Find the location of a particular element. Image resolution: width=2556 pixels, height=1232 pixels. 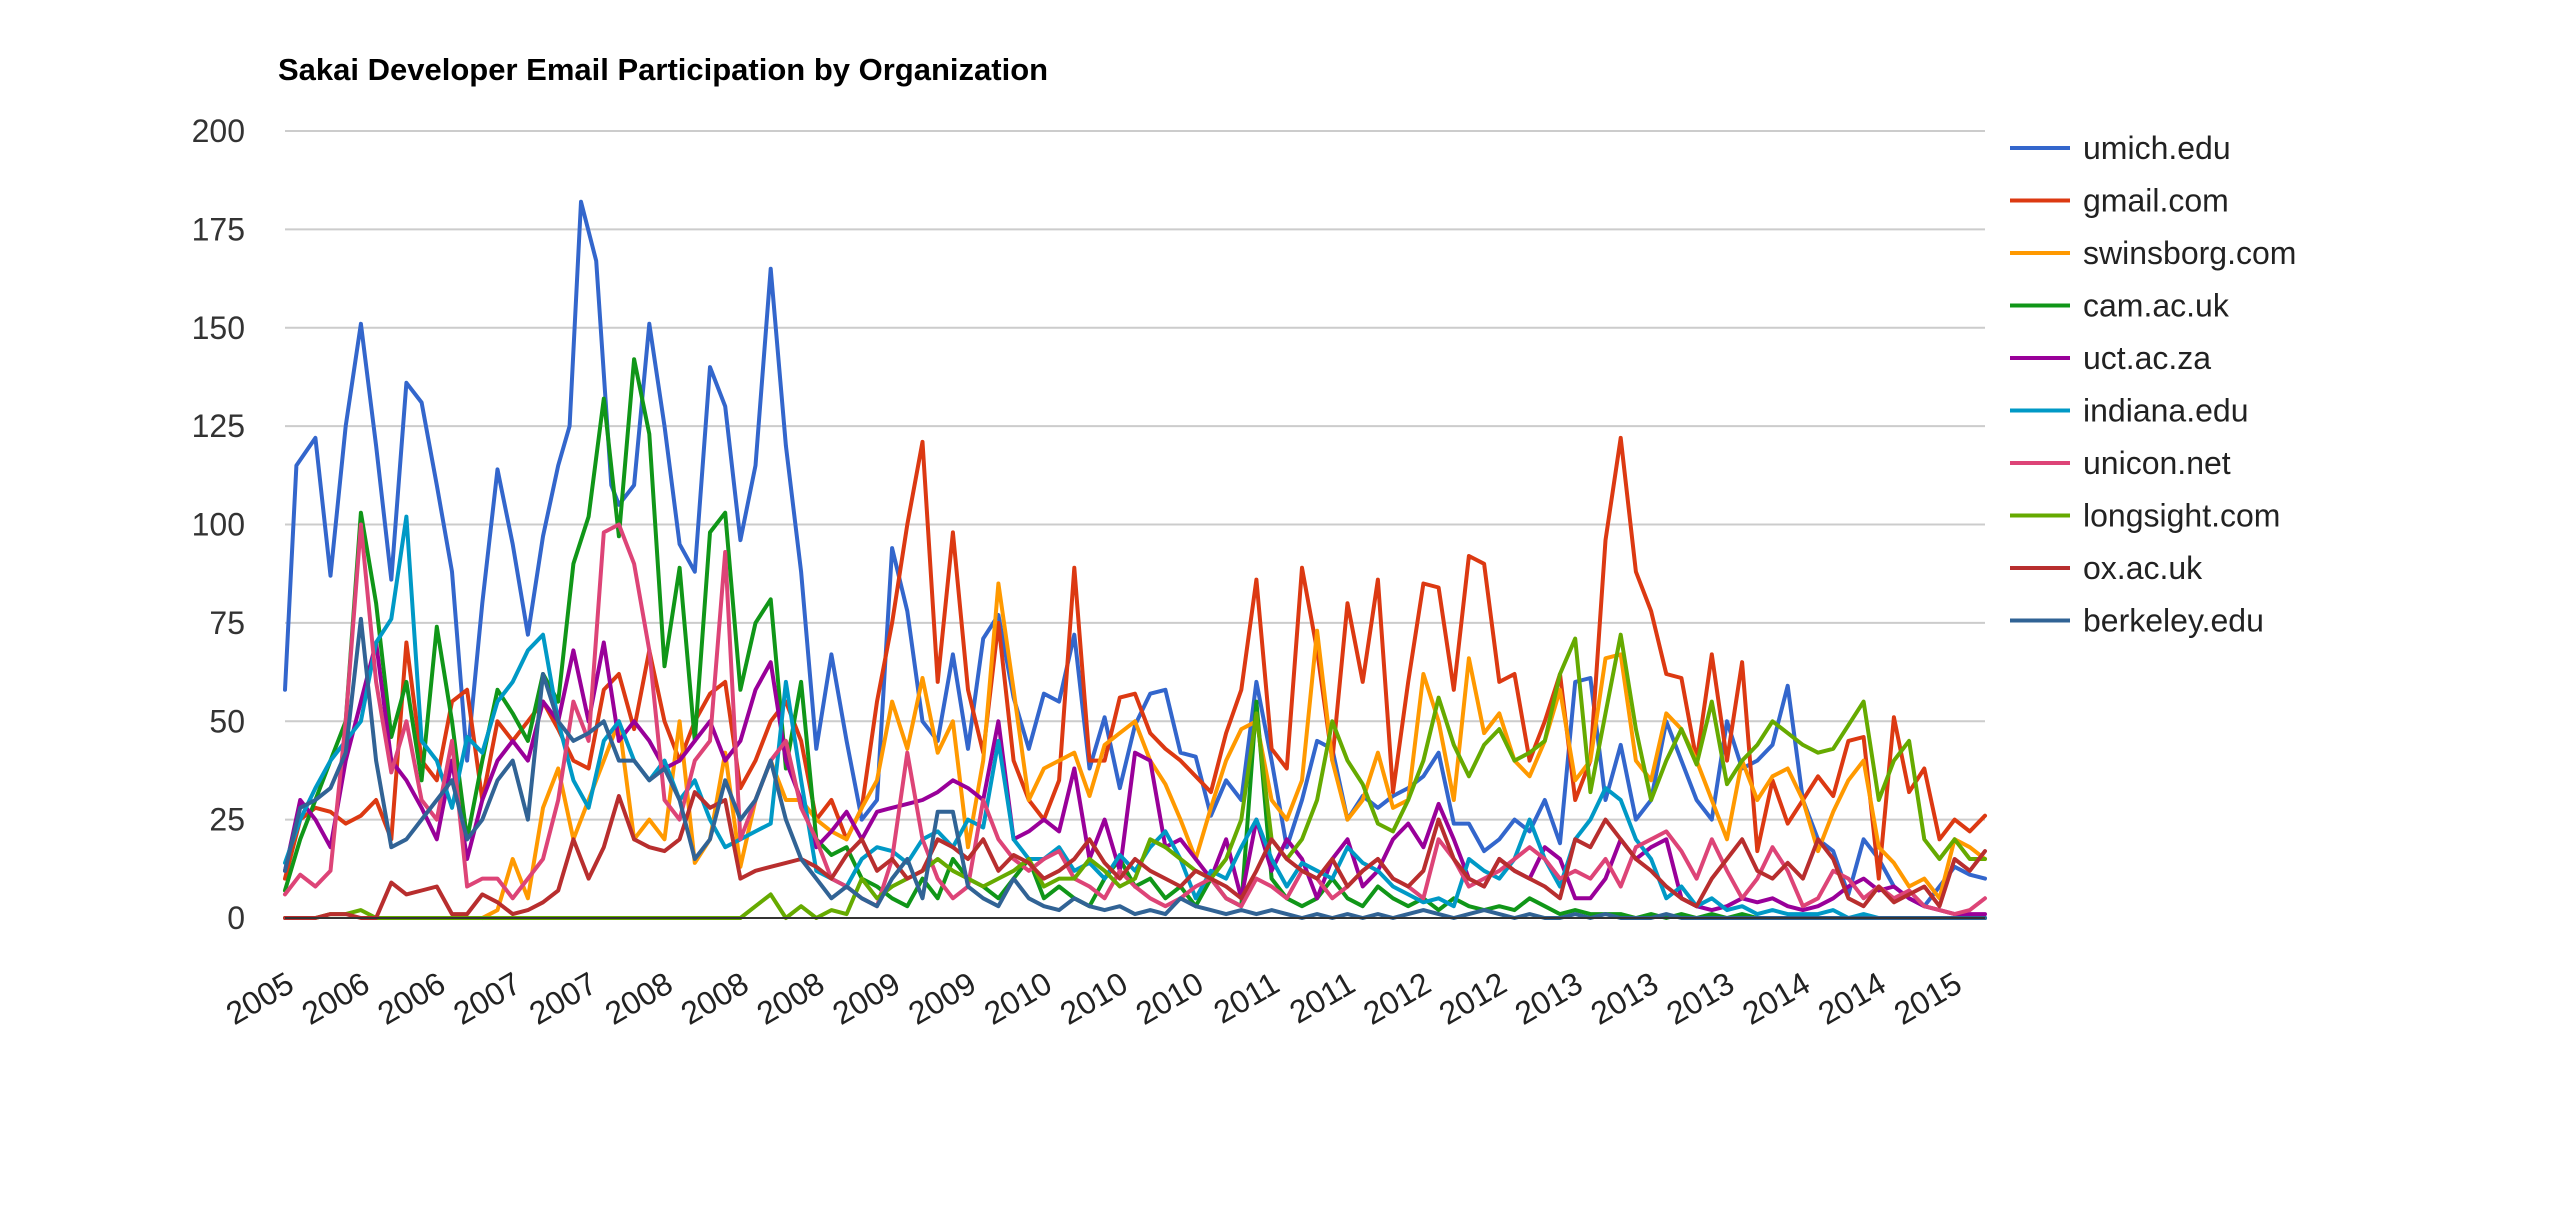

legend-item: cam.ac.uk is located at coordinates (2120, 306).